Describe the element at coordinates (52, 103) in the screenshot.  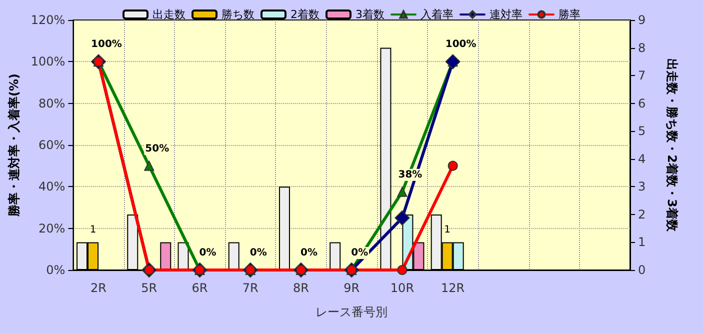
I see `y-tick-label: 80%` at that location.